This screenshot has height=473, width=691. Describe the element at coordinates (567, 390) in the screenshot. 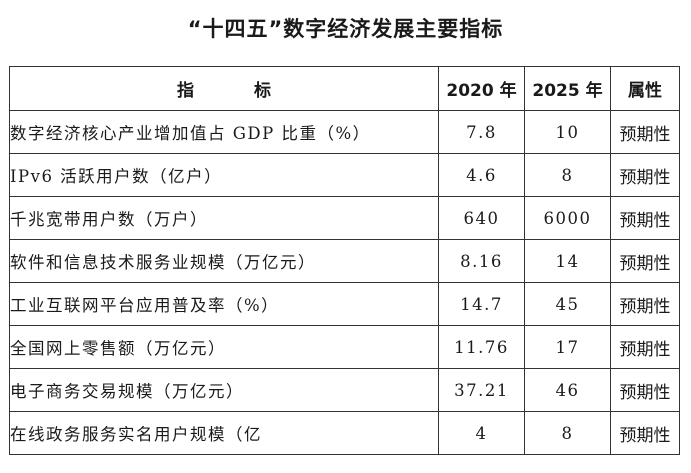

I see `value-2025: 46` at that location.